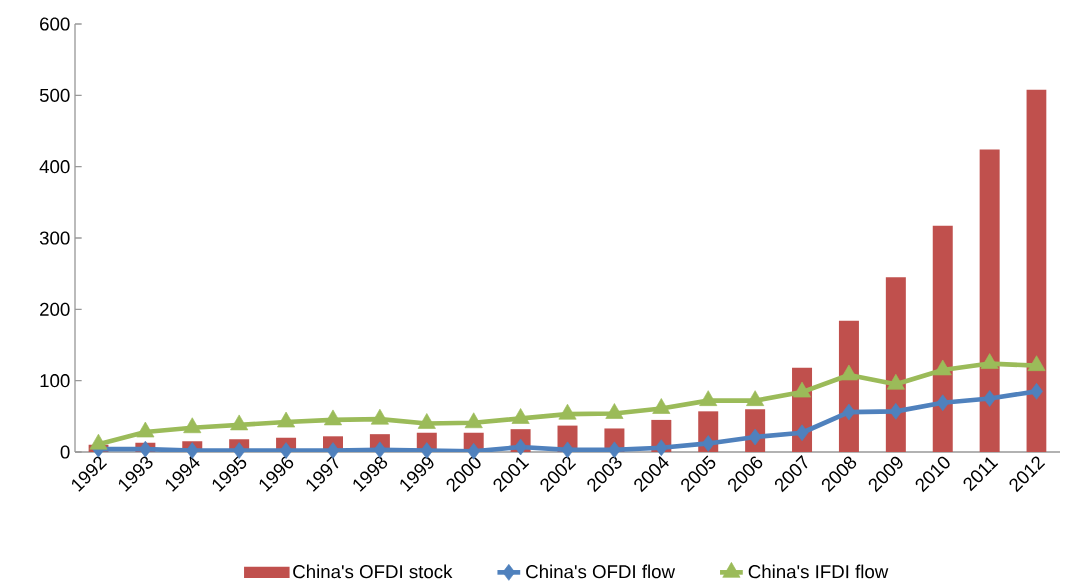 This screenshot has height=582, width=1081. What do you see at coordinates (55, 24) in the screenshot?
I see `y-tick-label: 600` at bounding box center [55, 24].